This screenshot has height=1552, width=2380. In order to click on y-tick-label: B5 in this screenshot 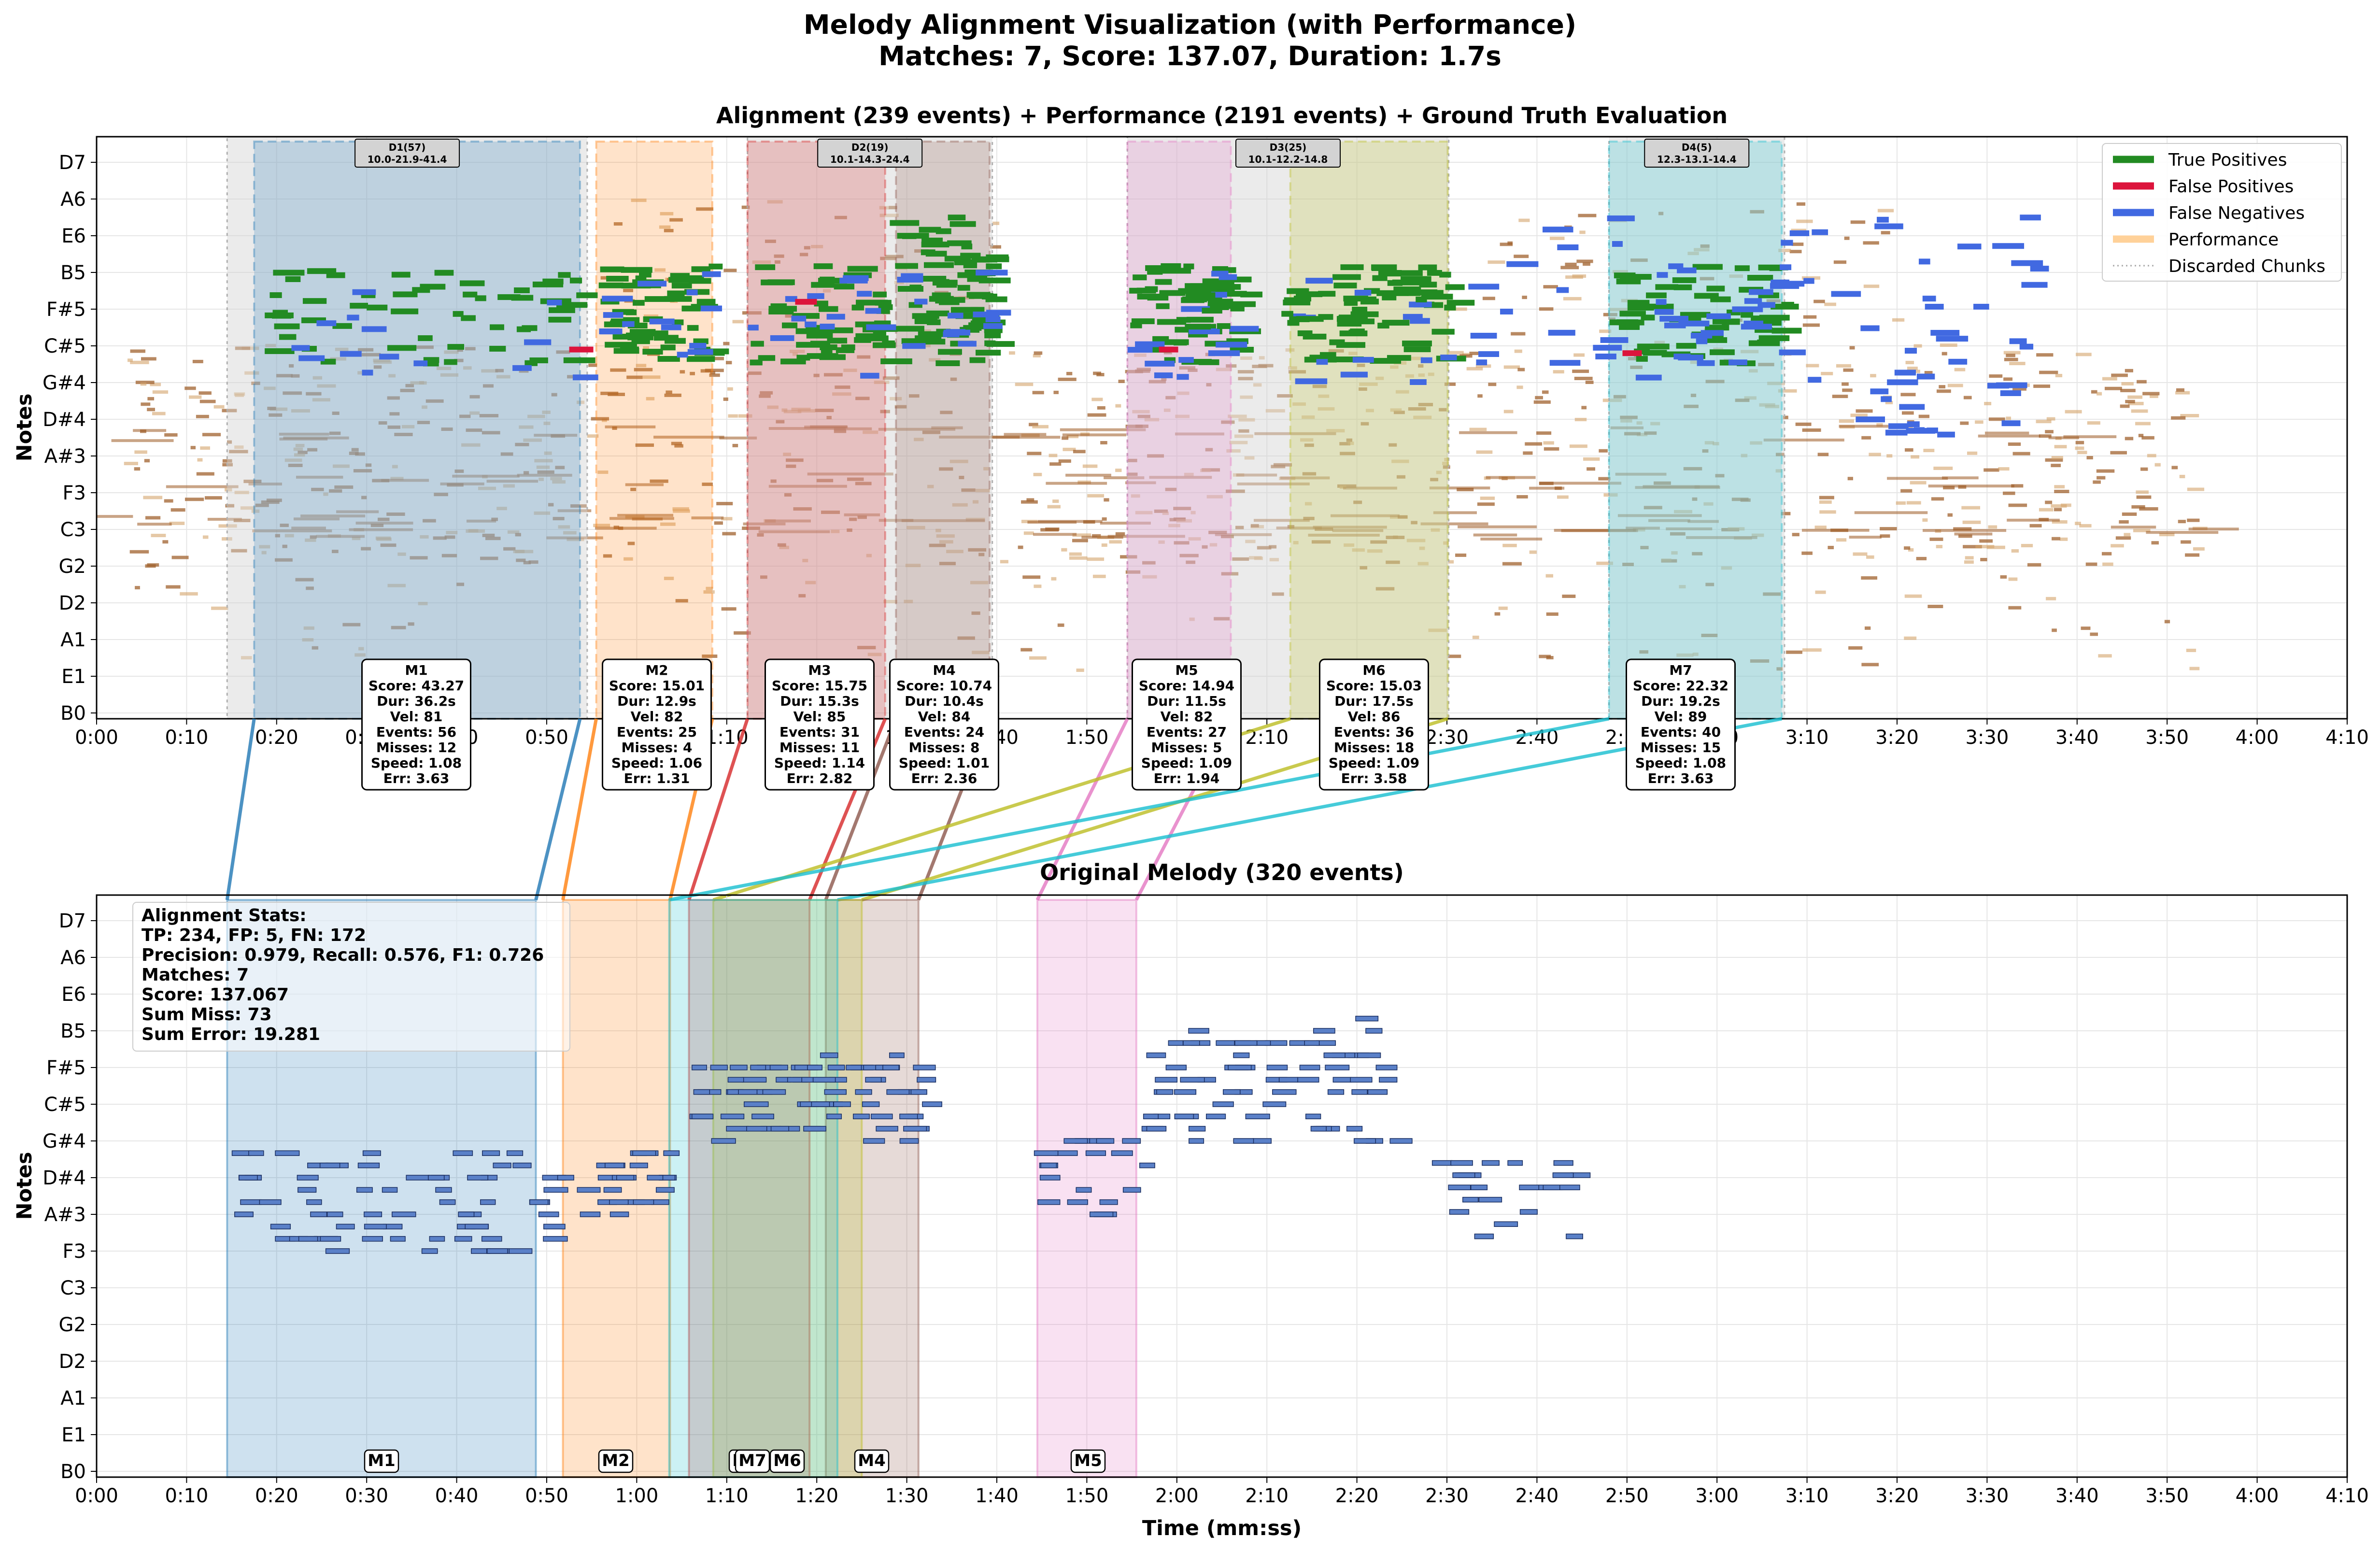, I will do `click(73, 1031)`.